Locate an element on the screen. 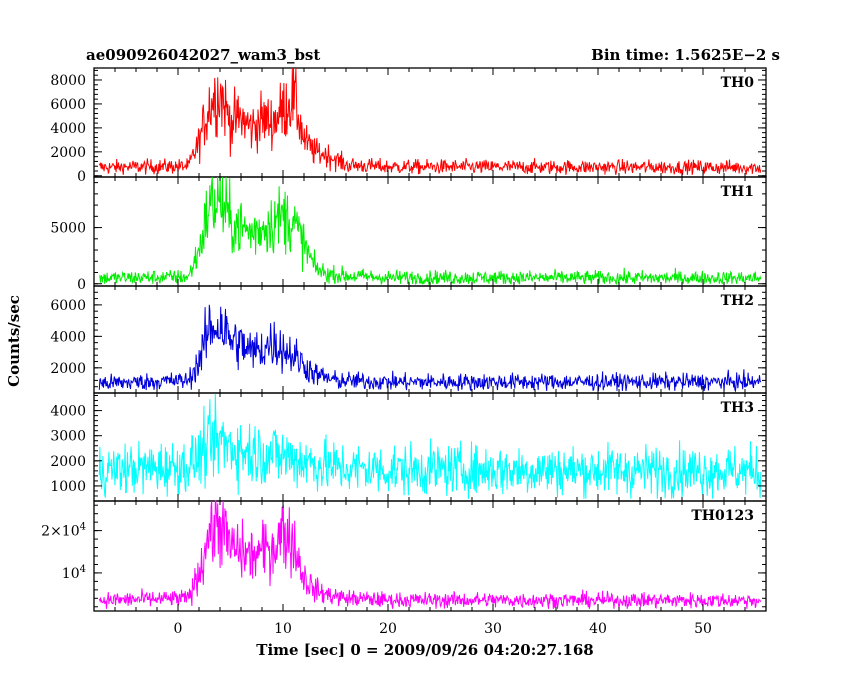  x-tick-label: 10 is located at coordinates (283, 629).